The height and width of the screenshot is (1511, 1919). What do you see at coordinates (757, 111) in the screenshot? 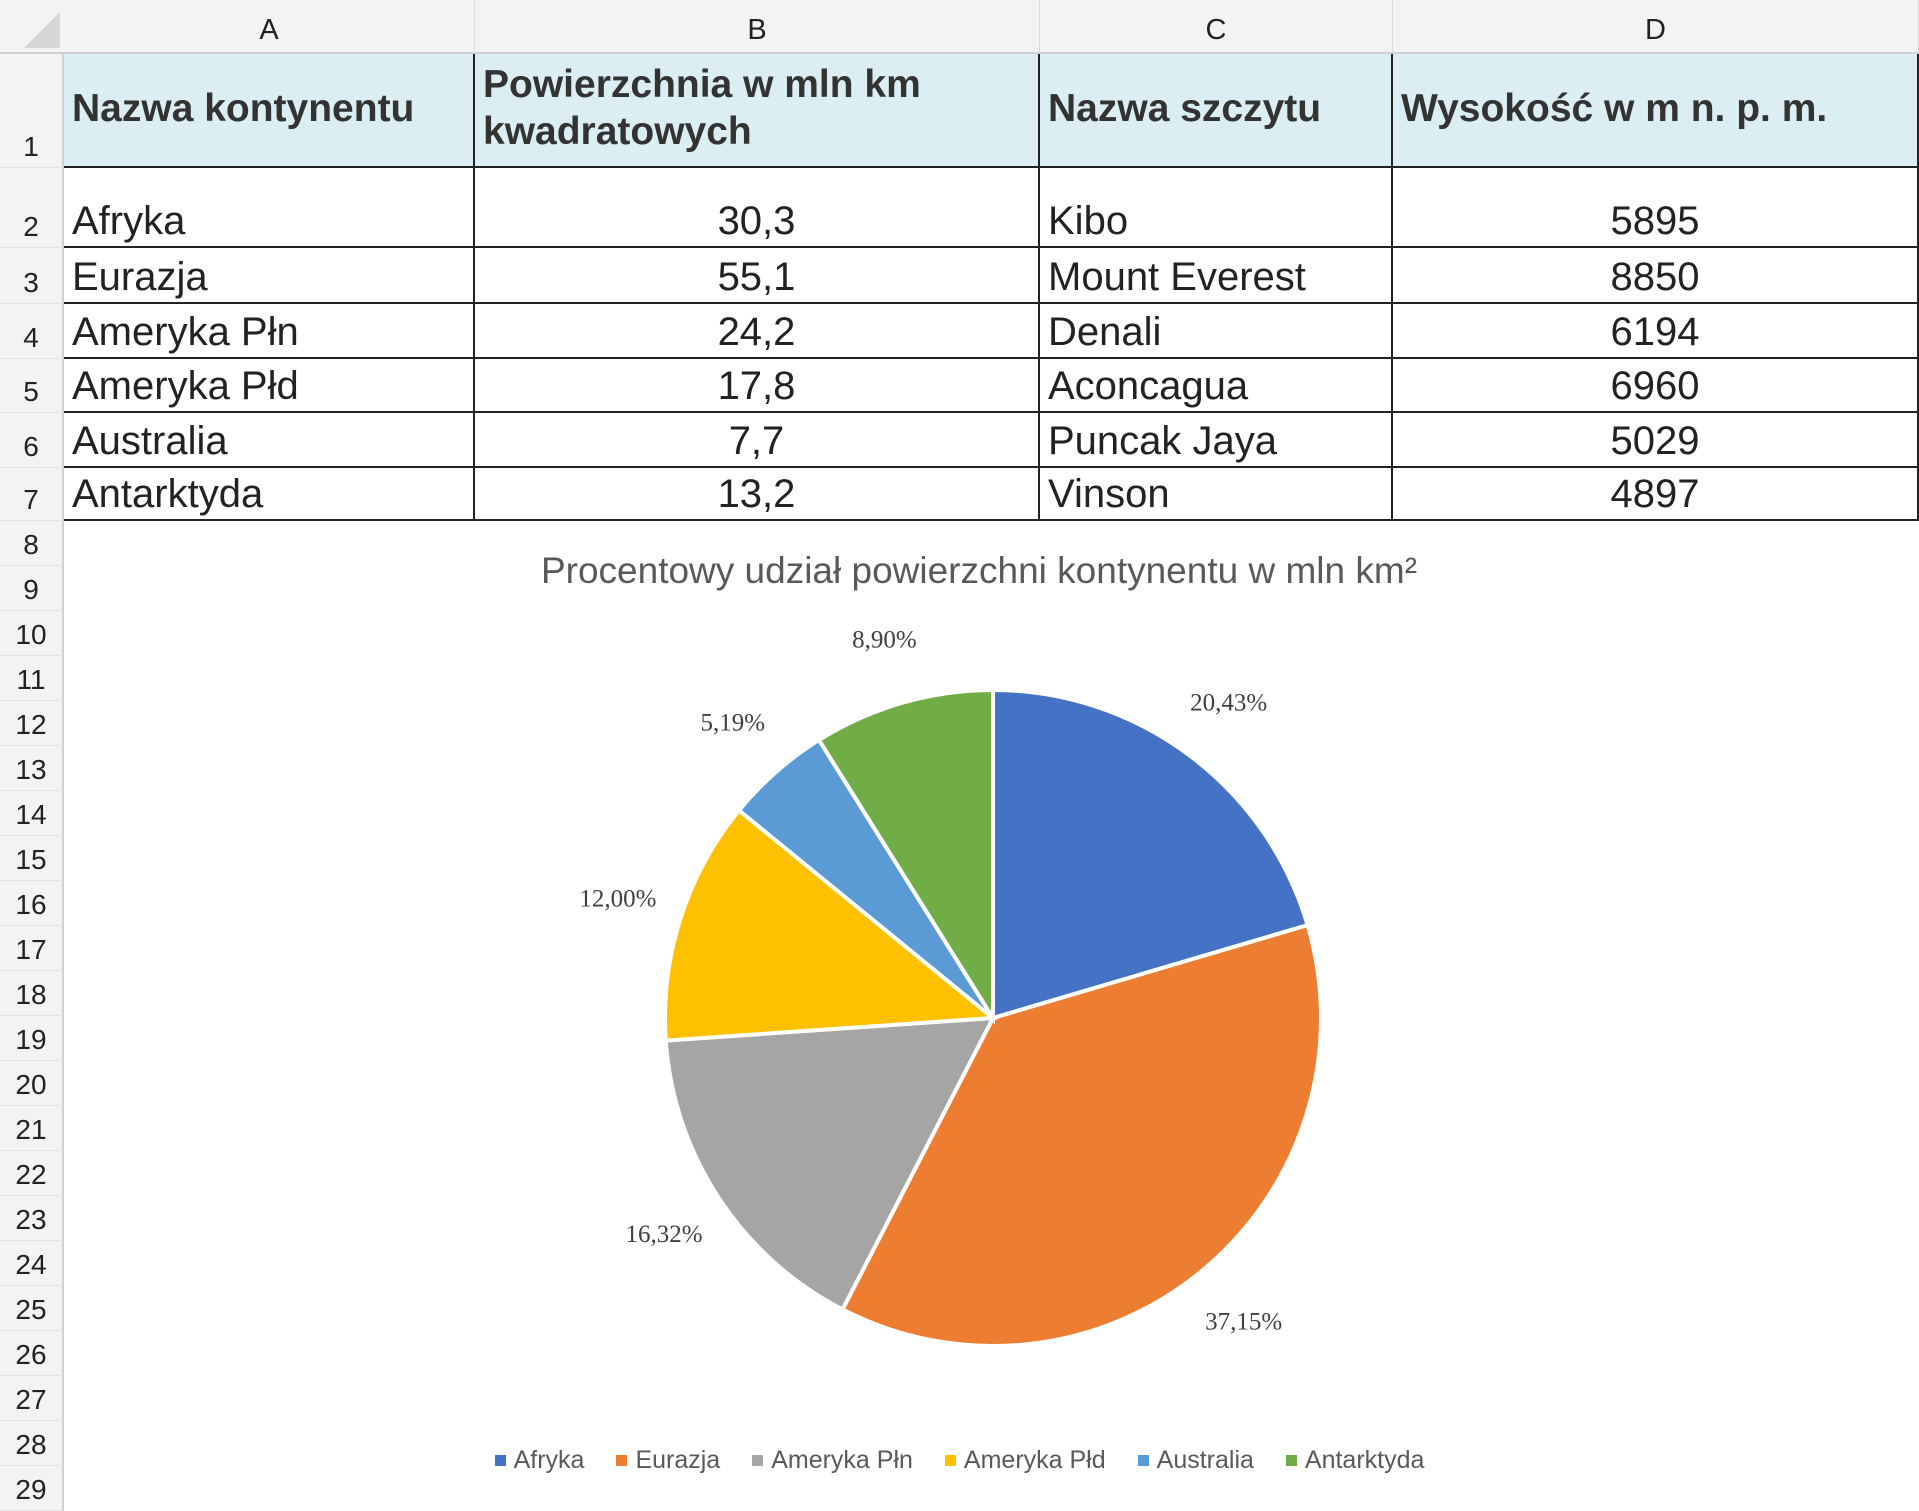
I see `header-cell: Powierzchnia w mln km kwadratowych` at bounding box center [757, 111].